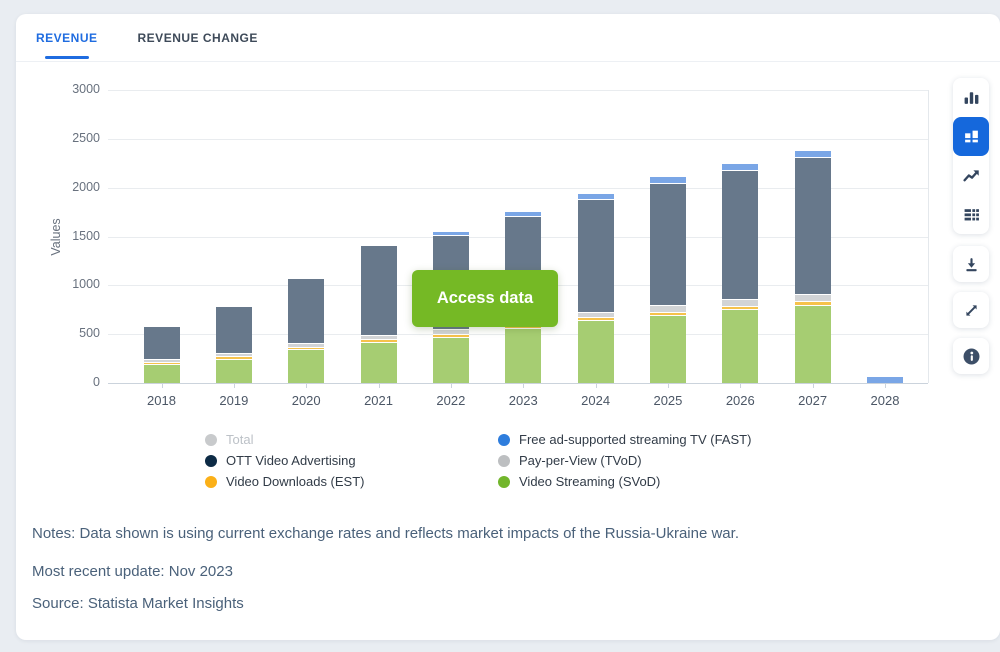 Image resolution: width=1000 pixels, height=652 pixels. Describe the element at coordinates (86, 186) in the screenshot. I see `y-axis-tick-label: 2000` at that location.